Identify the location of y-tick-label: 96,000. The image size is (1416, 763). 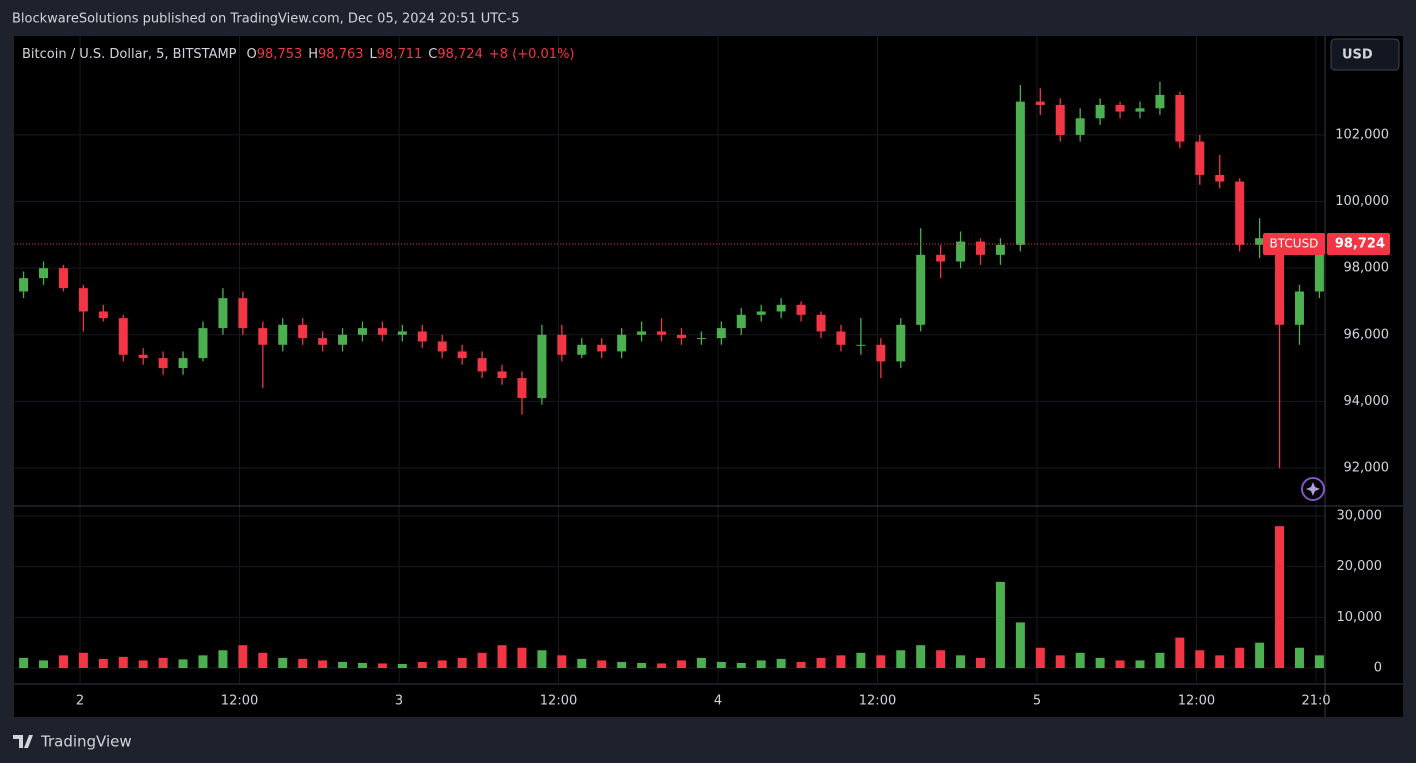
(1367, 334).